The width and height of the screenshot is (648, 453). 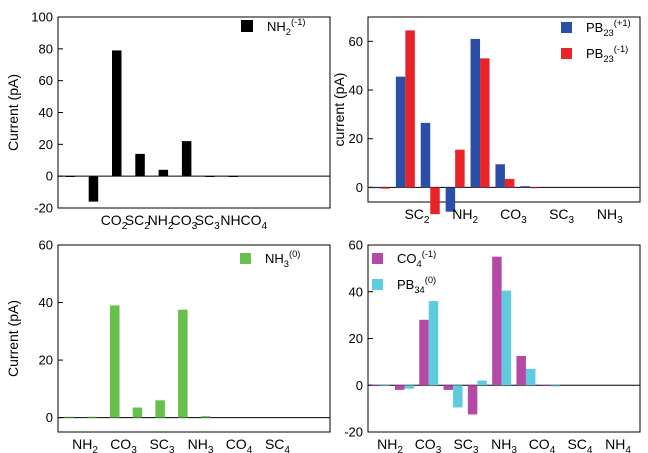 I want to click on x-category-label: SC4, so click(x=579, y=444).